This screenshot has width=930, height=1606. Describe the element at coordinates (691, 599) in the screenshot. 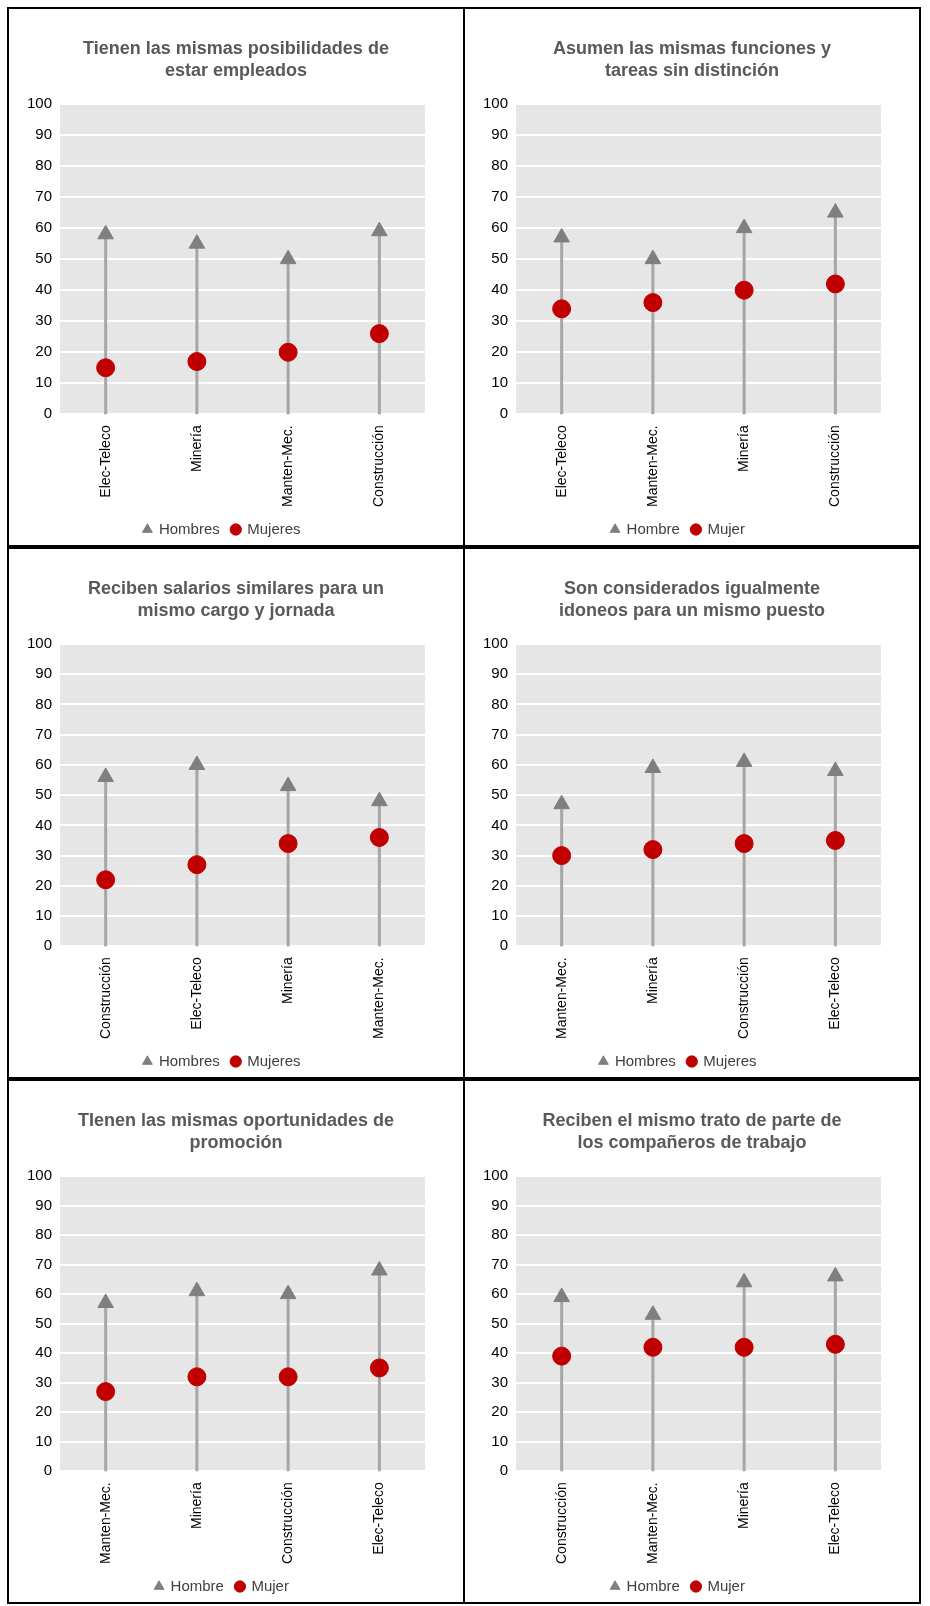

I see `chart-title: Son considerados igualmente idoneos para un mismo puesto` at that location.